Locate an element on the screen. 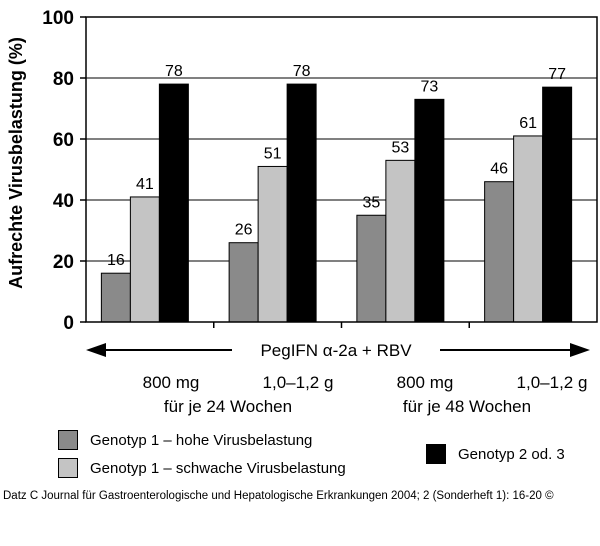 The width and height of the screenshot is (600, 546). legend-item-schwache: Genotyp 1 – schwache Virusbelastung is located at coordinates (202, 468).